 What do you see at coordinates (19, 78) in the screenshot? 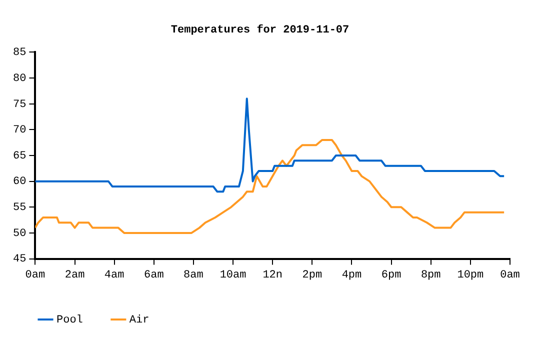
I see `y-tick-label: 80` at bounding box center [19, 78].